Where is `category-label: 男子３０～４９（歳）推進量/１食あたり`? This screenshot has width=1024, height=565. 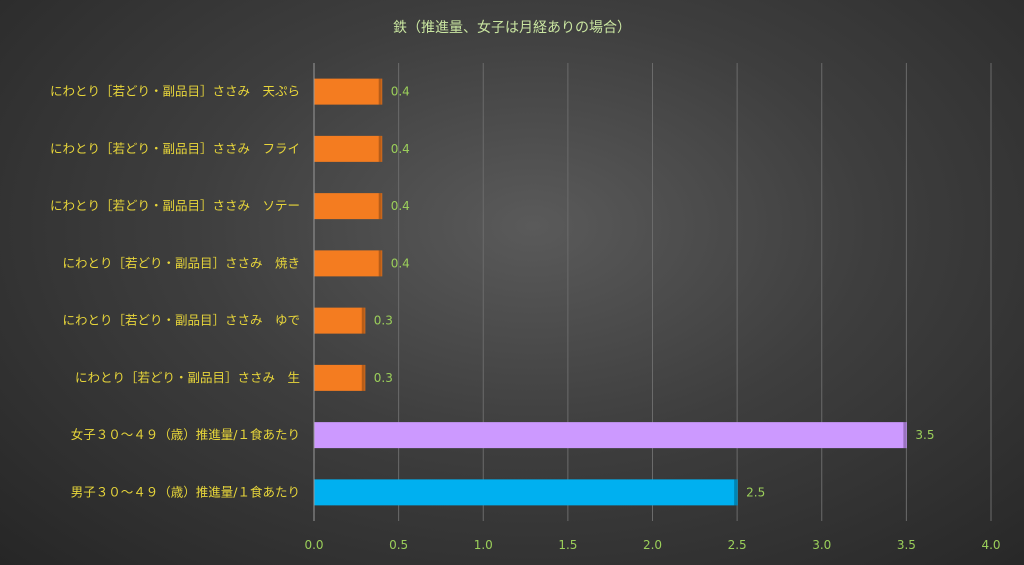
category-label: 男子３０～４９（歳）推進量/１食あたり is located at coordinates (185, 491).